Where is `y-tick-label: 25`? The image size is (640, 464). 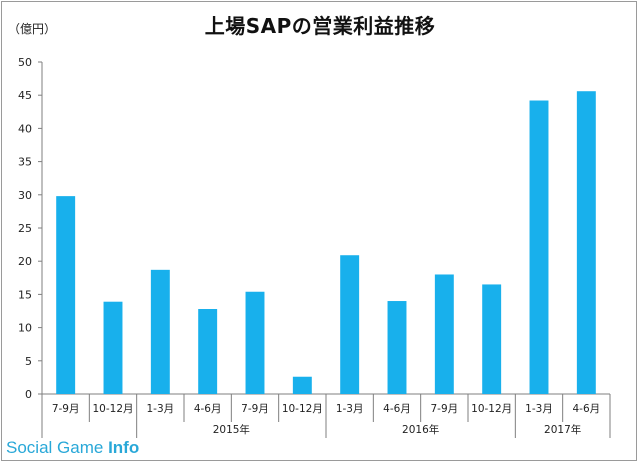 y-tick-label: 25 is located at coordinates (25, 228).